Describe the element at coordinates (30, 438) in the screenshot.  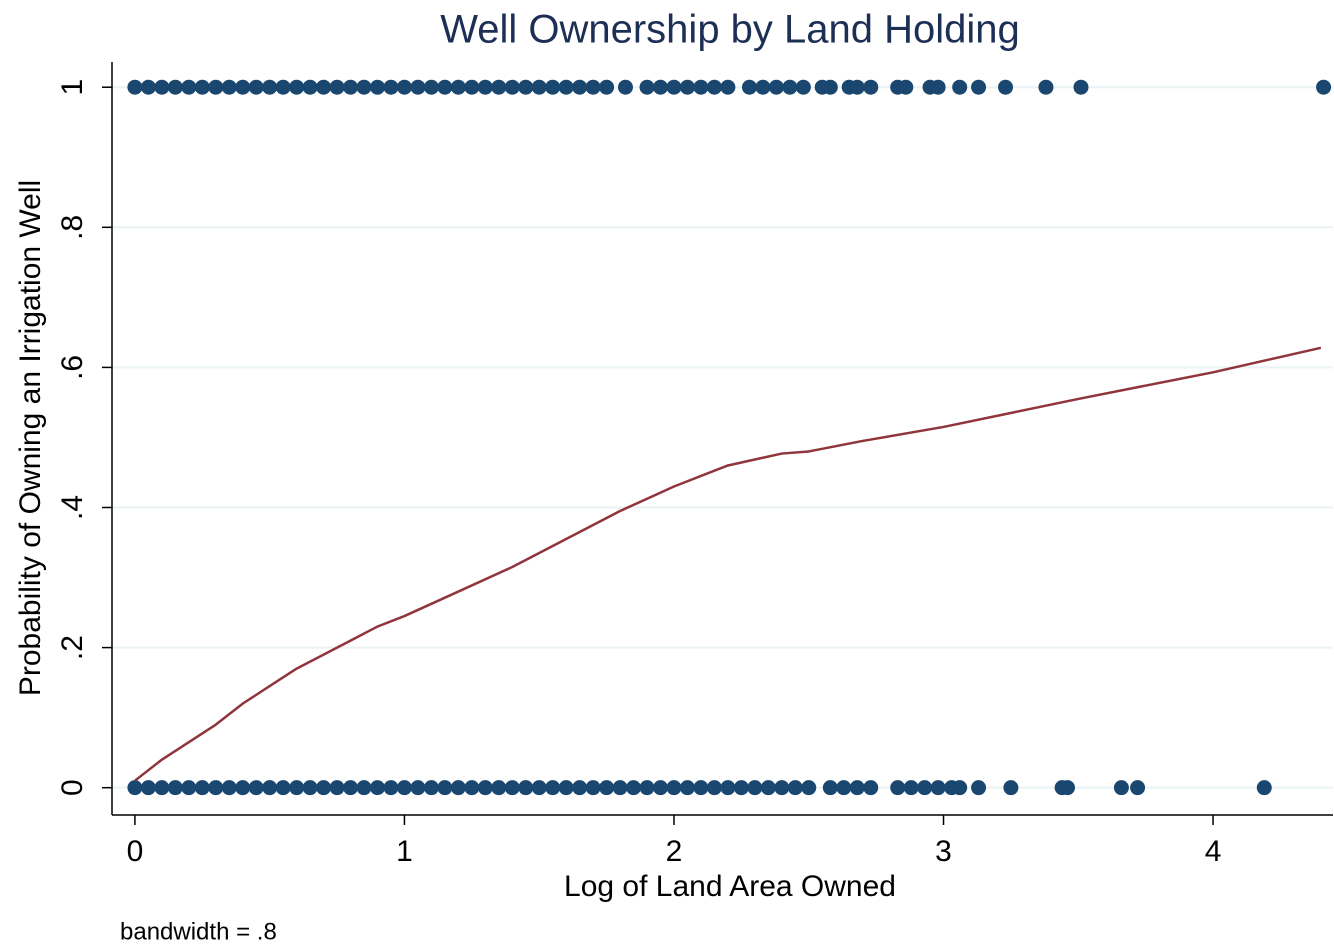
I see `y-axis-label: Probability of Owning an Irrigation Well` at that location.